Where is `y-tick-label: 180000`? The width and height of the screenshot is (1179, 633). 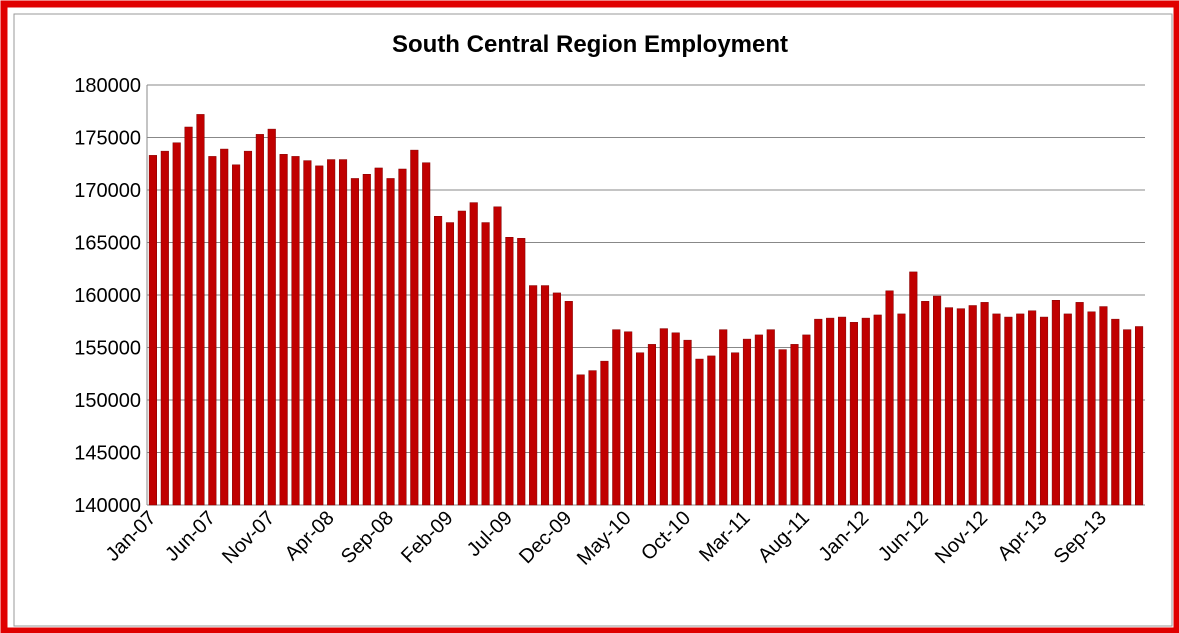 y-tick-label: 180000 is located at coordinates (107, 86).